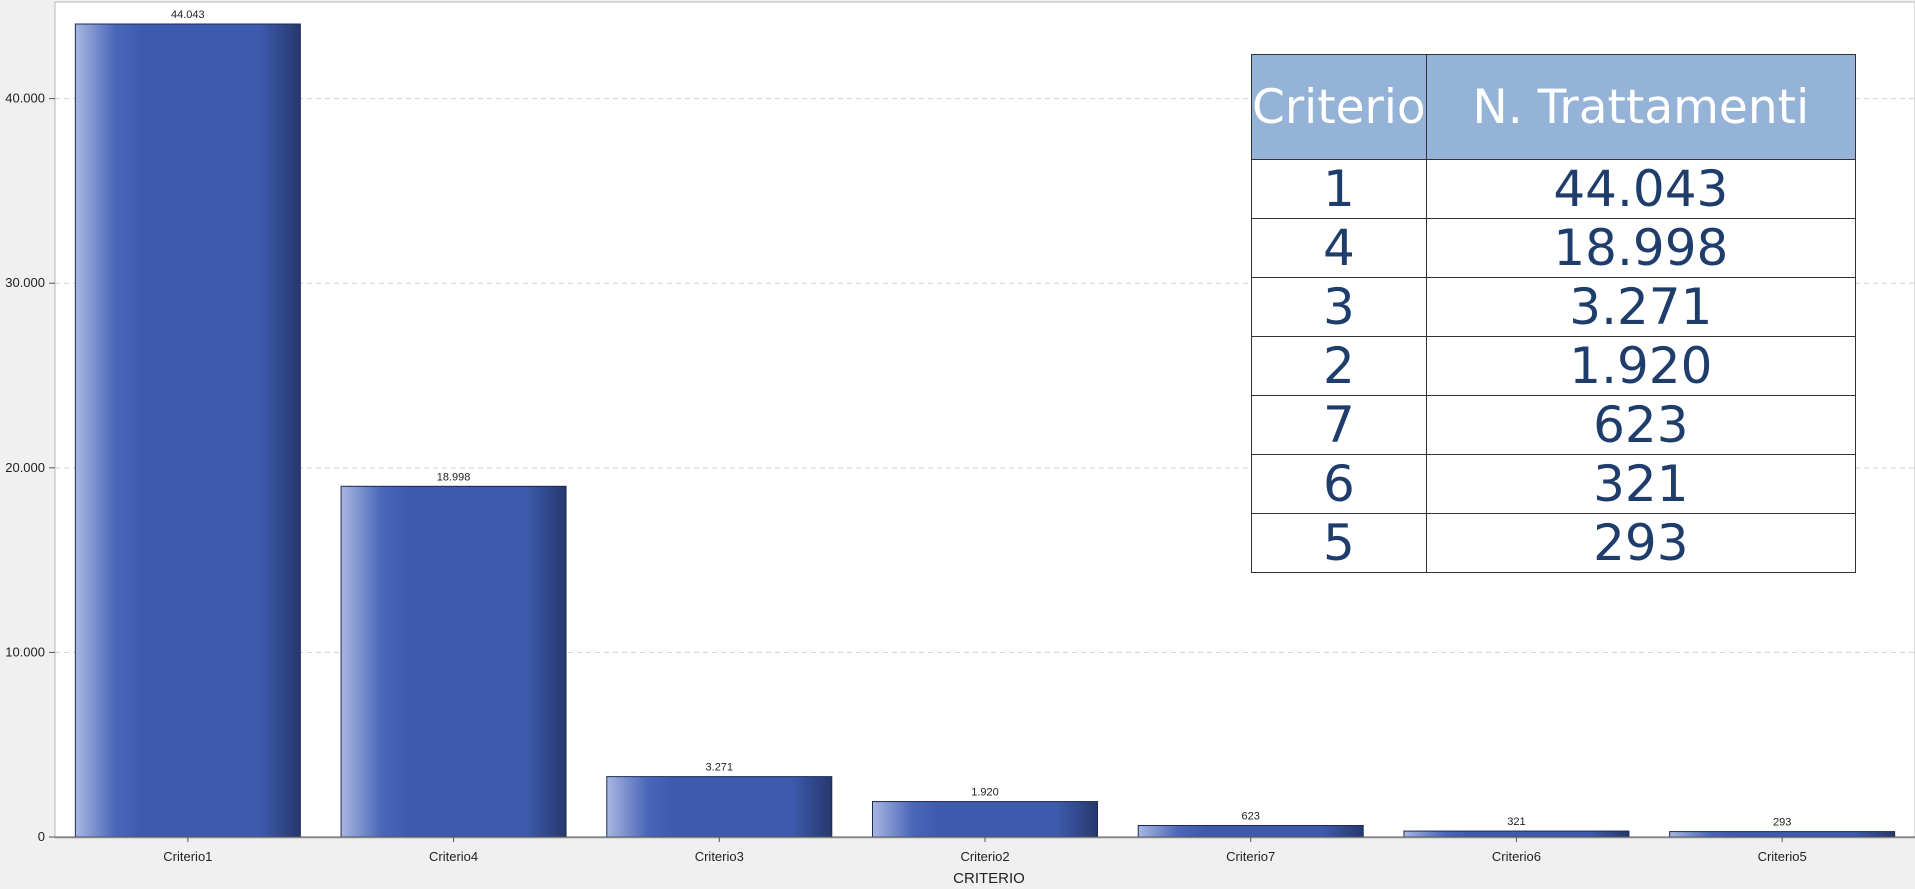  I want to click on x-axis-title: CRITERIO, so click(989, 878).